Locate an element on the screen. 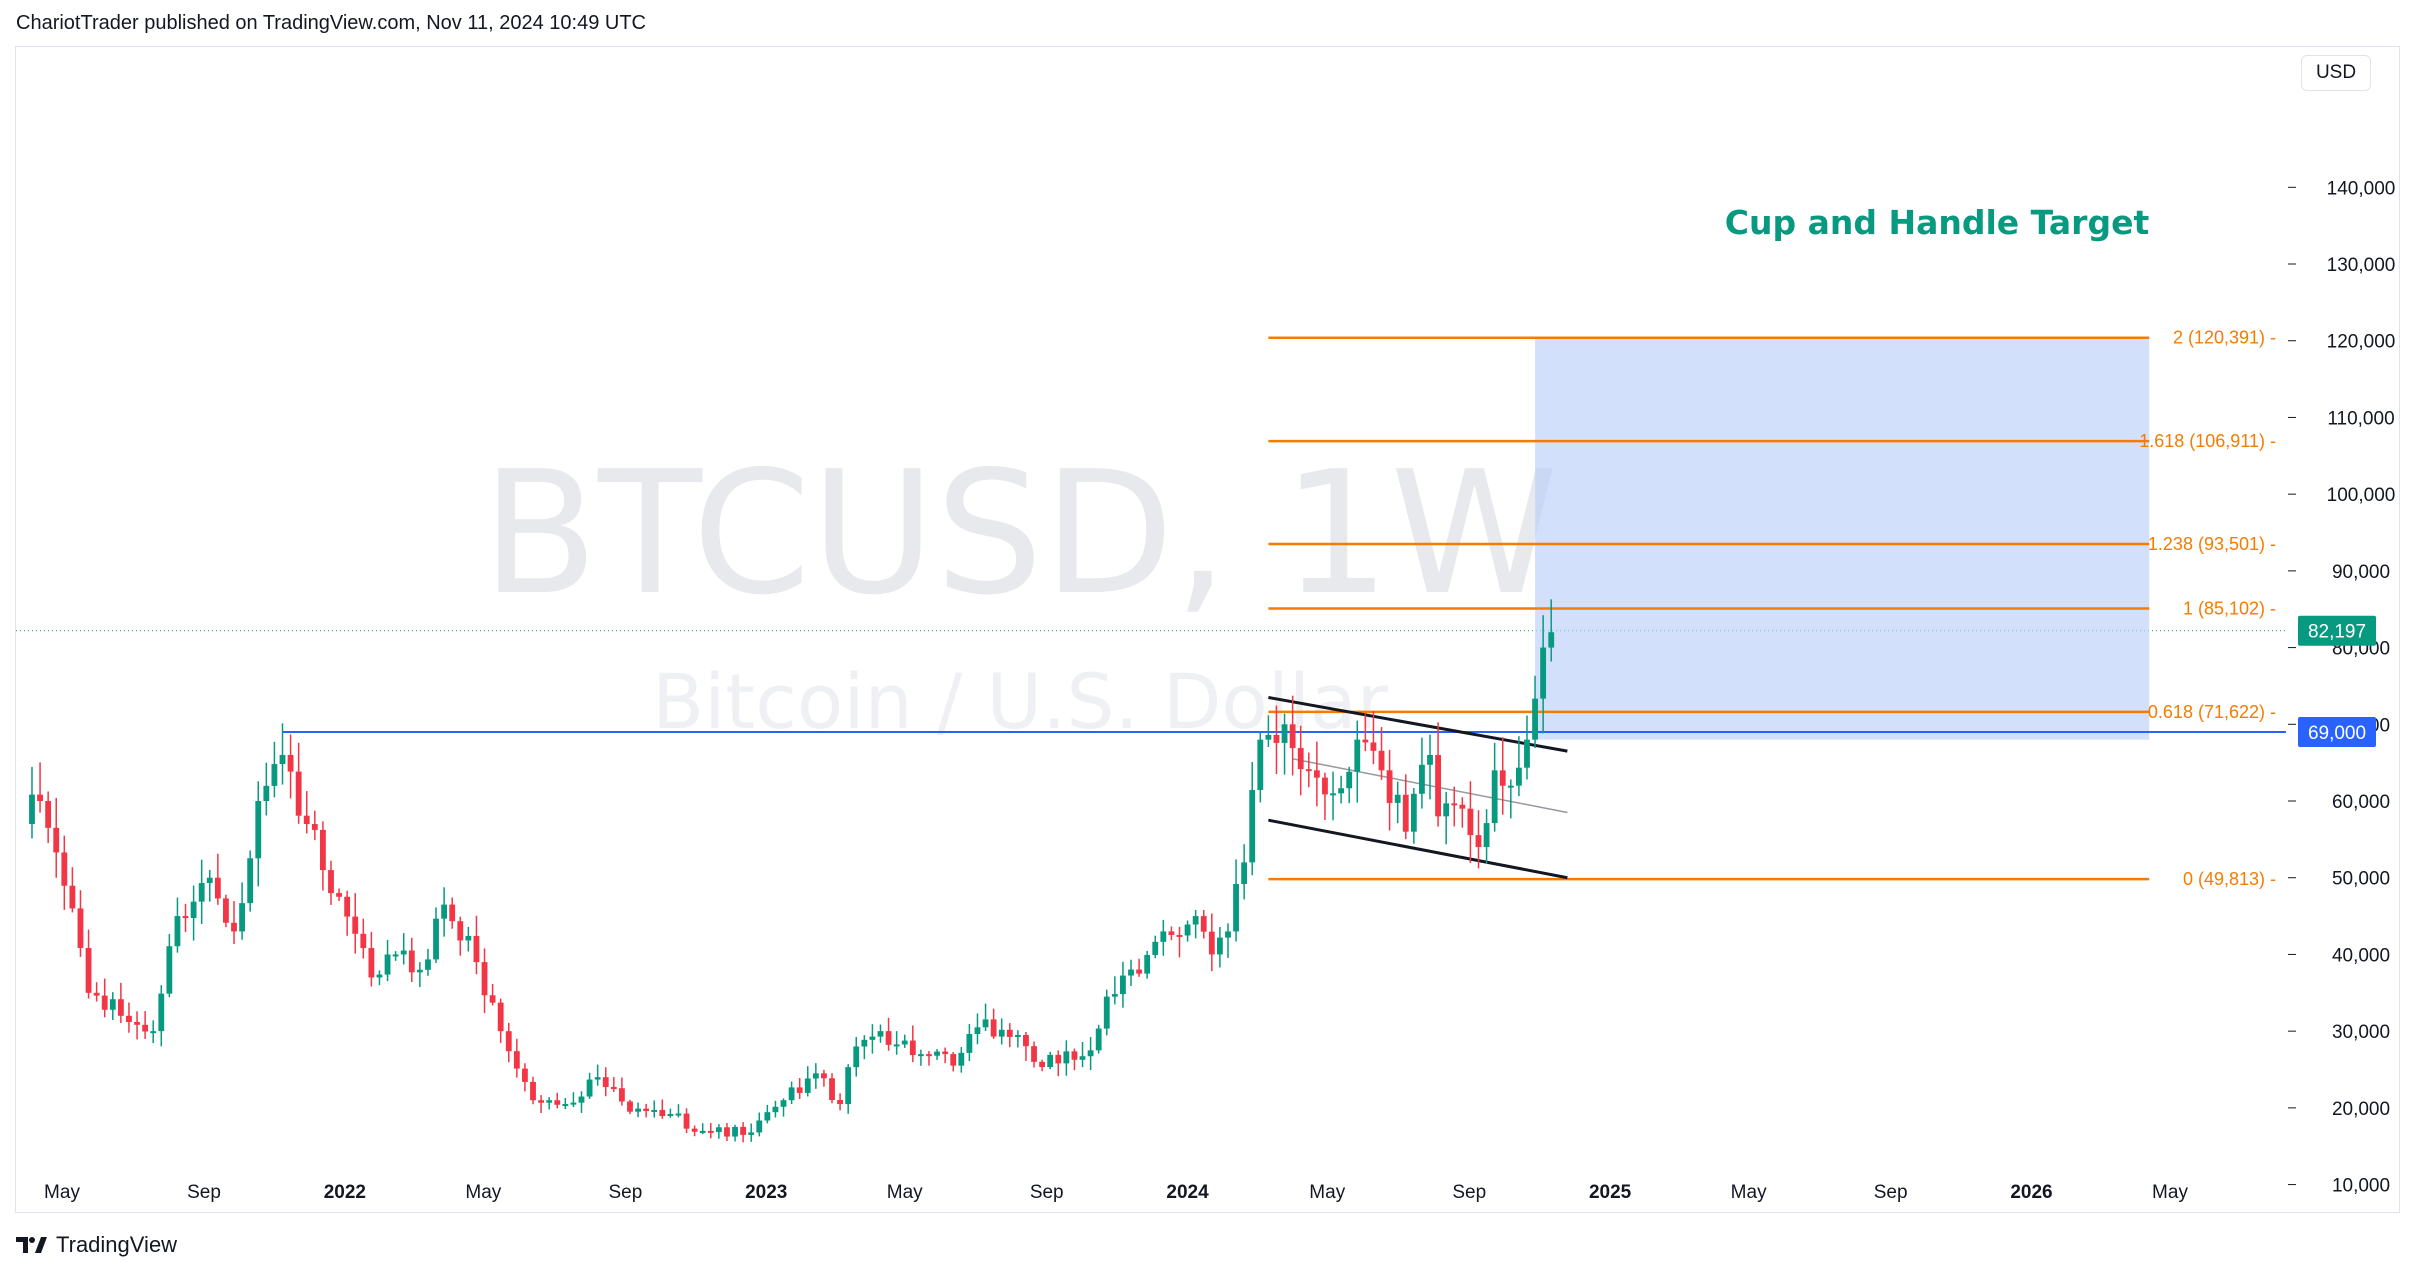 This screenshot has height=1275, width=2416. currency-selector: USD is located at coordinates (2336, 73).